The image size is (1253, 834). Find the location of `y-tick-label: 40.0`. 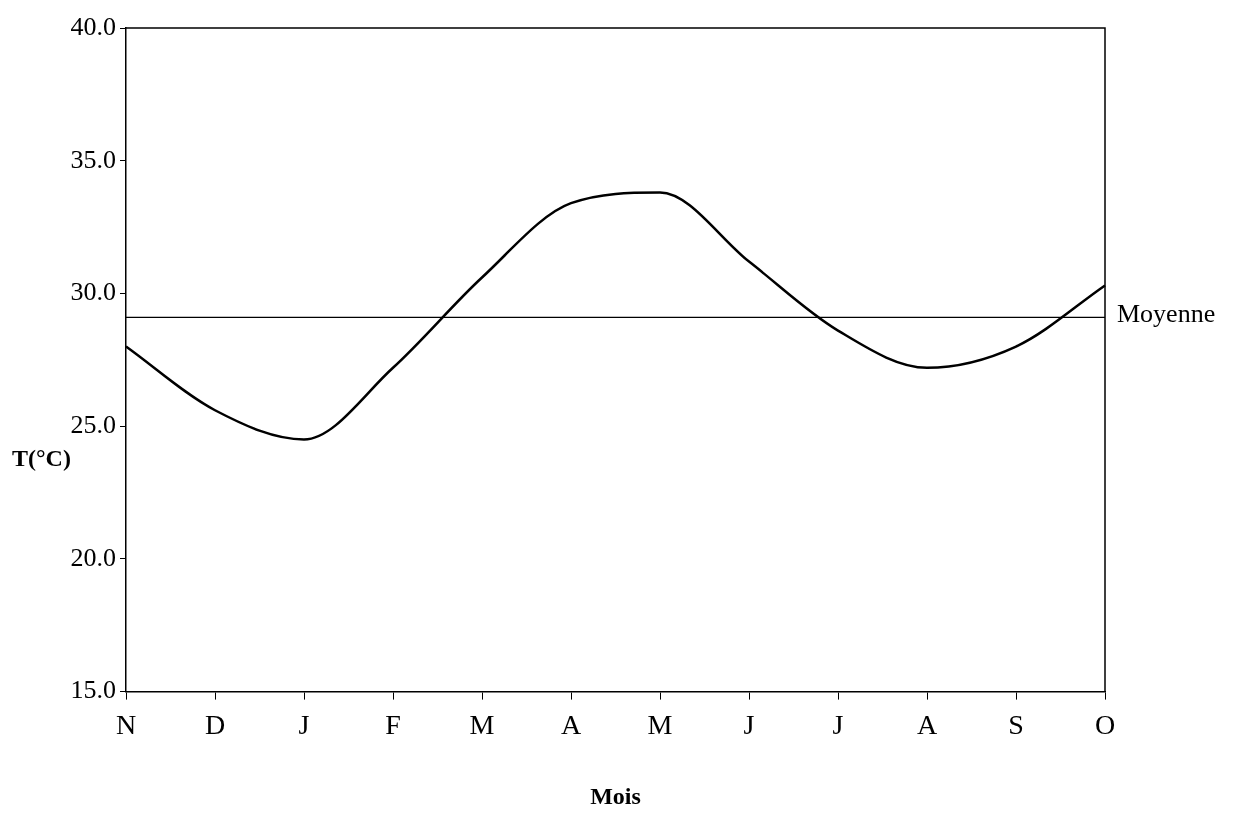

y-tick-label: 40.0 is located at coordinates (93, 26).